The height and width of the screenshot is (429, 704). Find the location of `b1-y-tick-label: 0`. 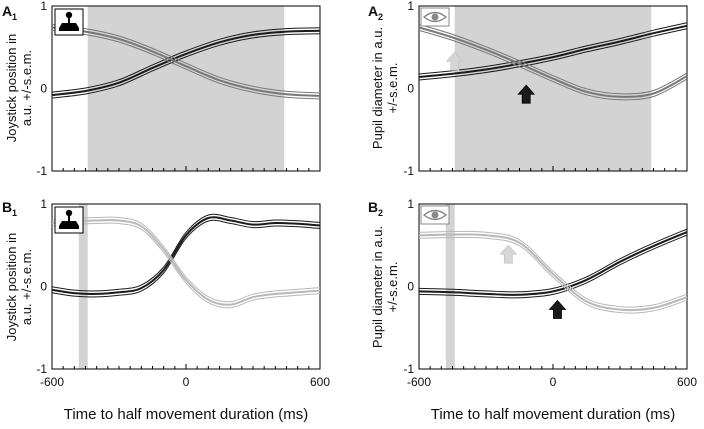

b1-y-tick-label: 0 is located at coordinates (43, 287).